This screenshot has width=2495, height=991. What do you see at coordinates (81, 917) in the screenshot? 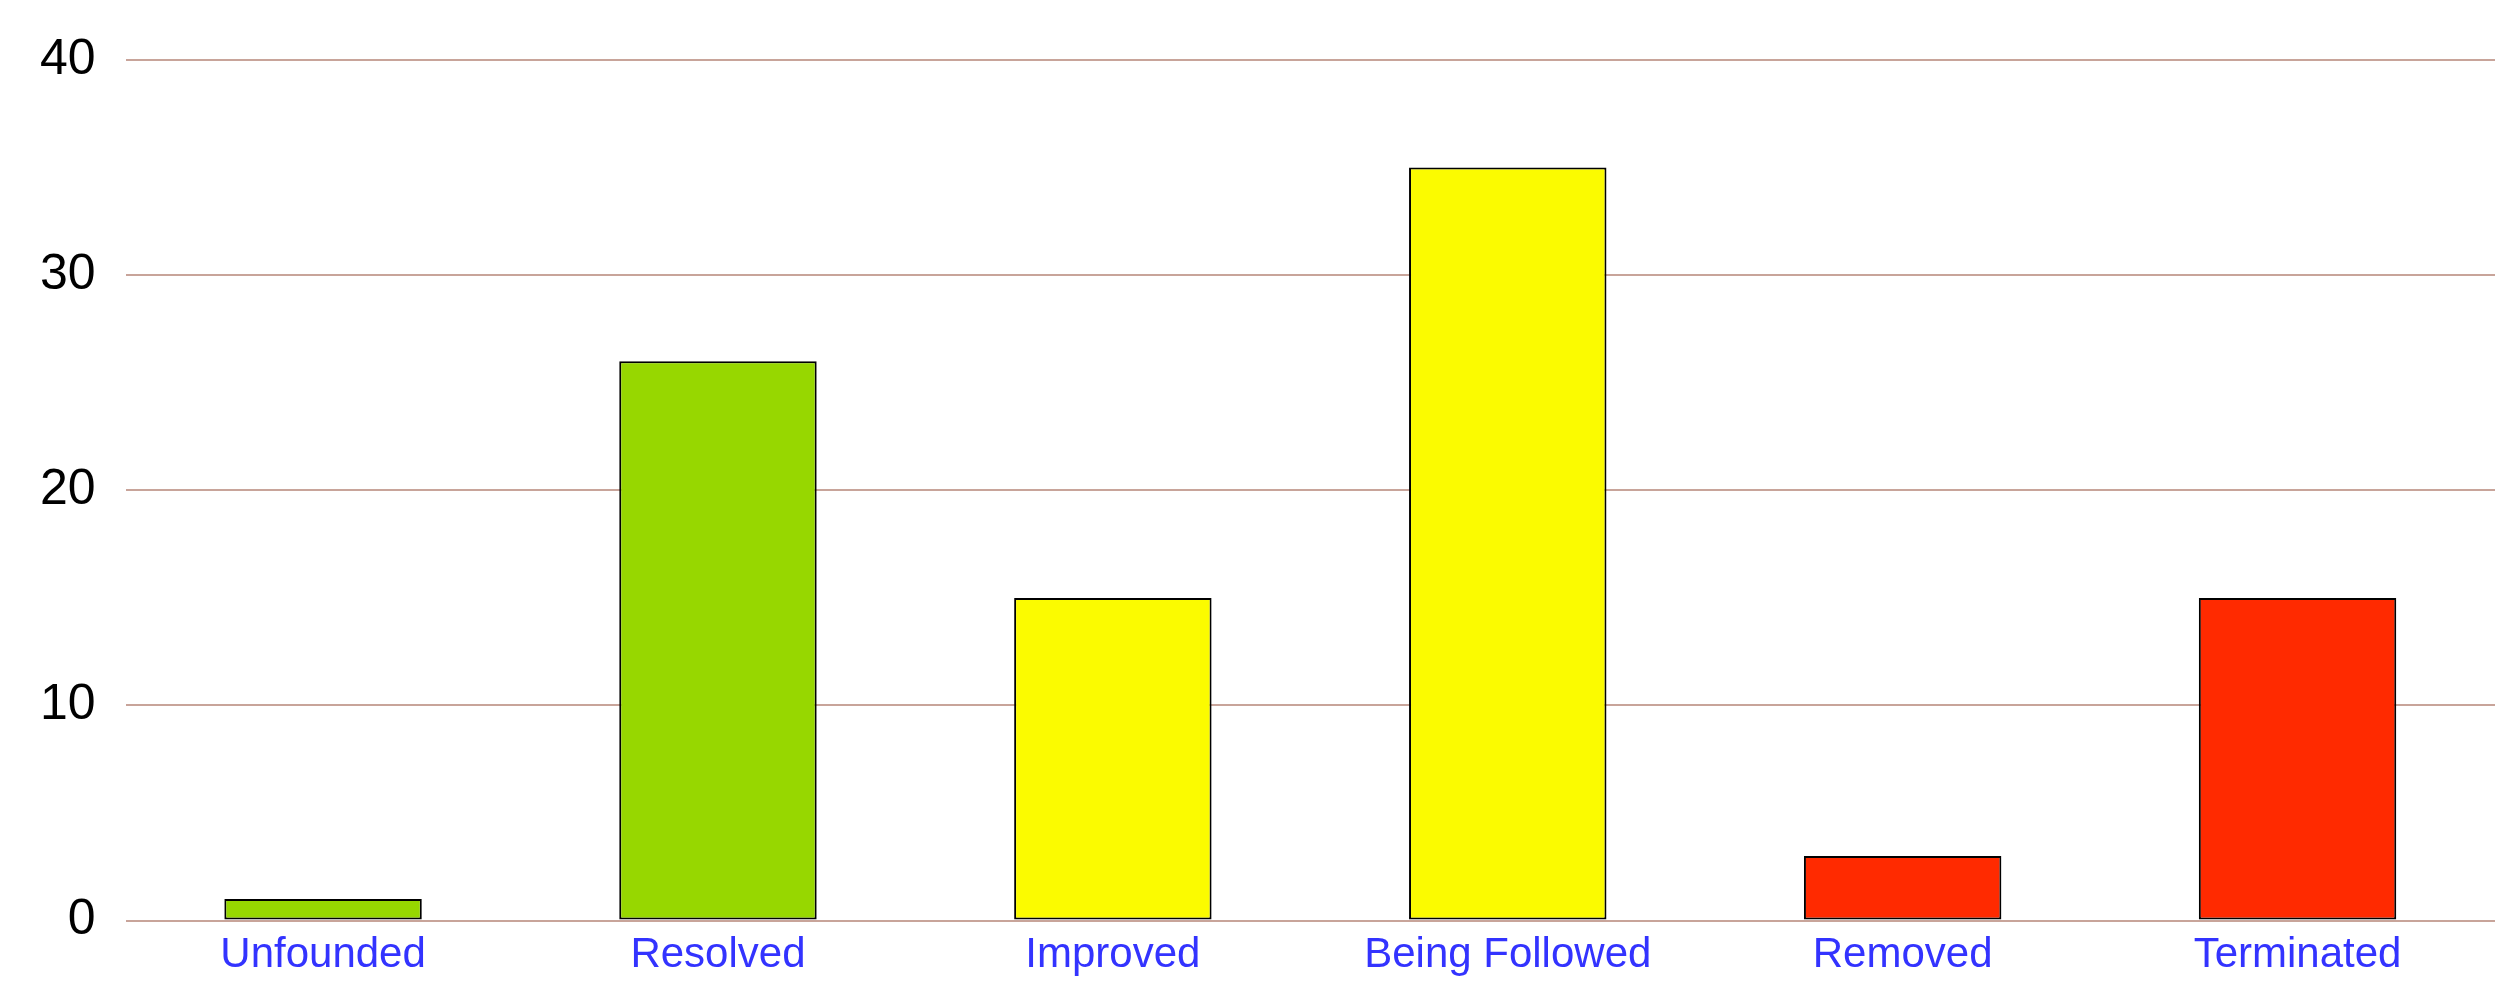
I see `y-tick-label: 0` at bounding box center [81, 917].